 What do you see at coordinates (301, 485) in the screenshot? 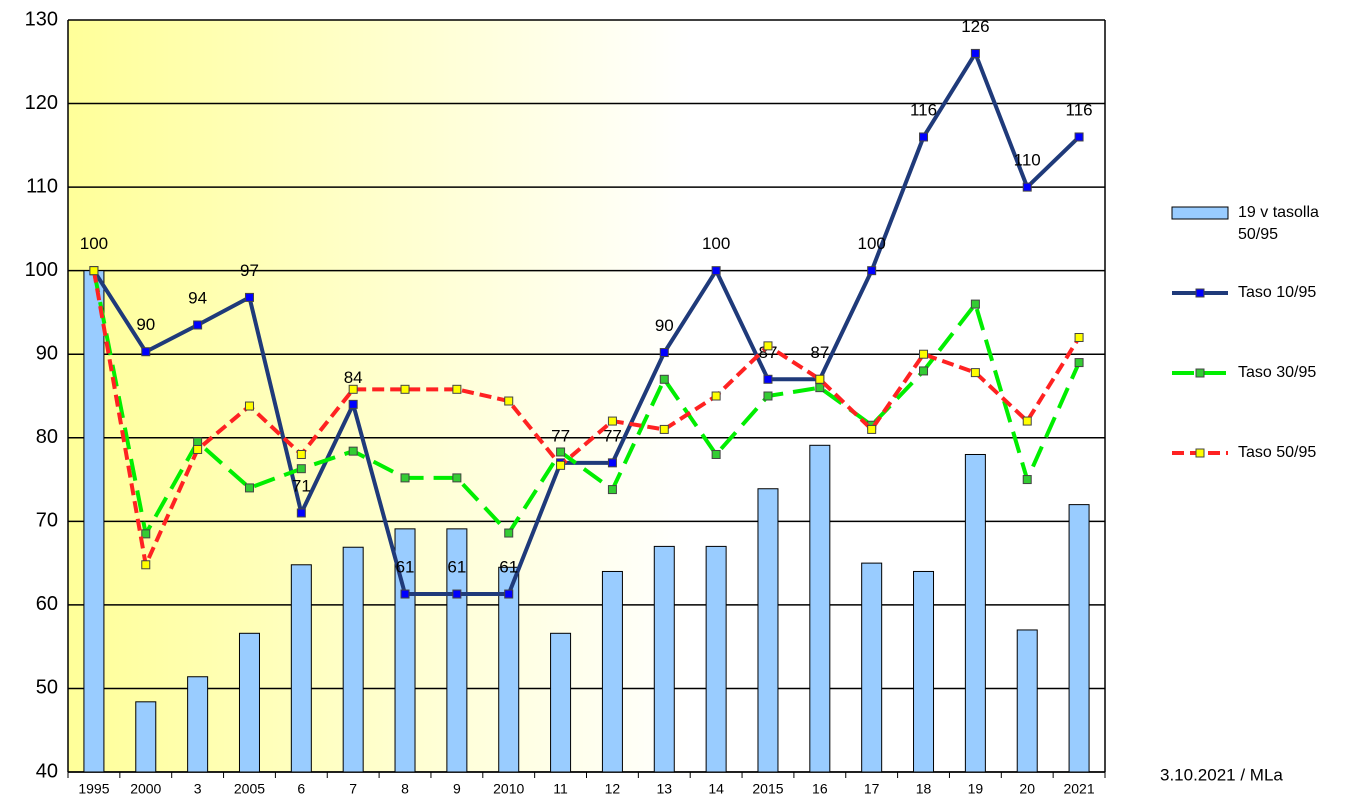
I see `data-label: 71` at bounding box center [301, 485].